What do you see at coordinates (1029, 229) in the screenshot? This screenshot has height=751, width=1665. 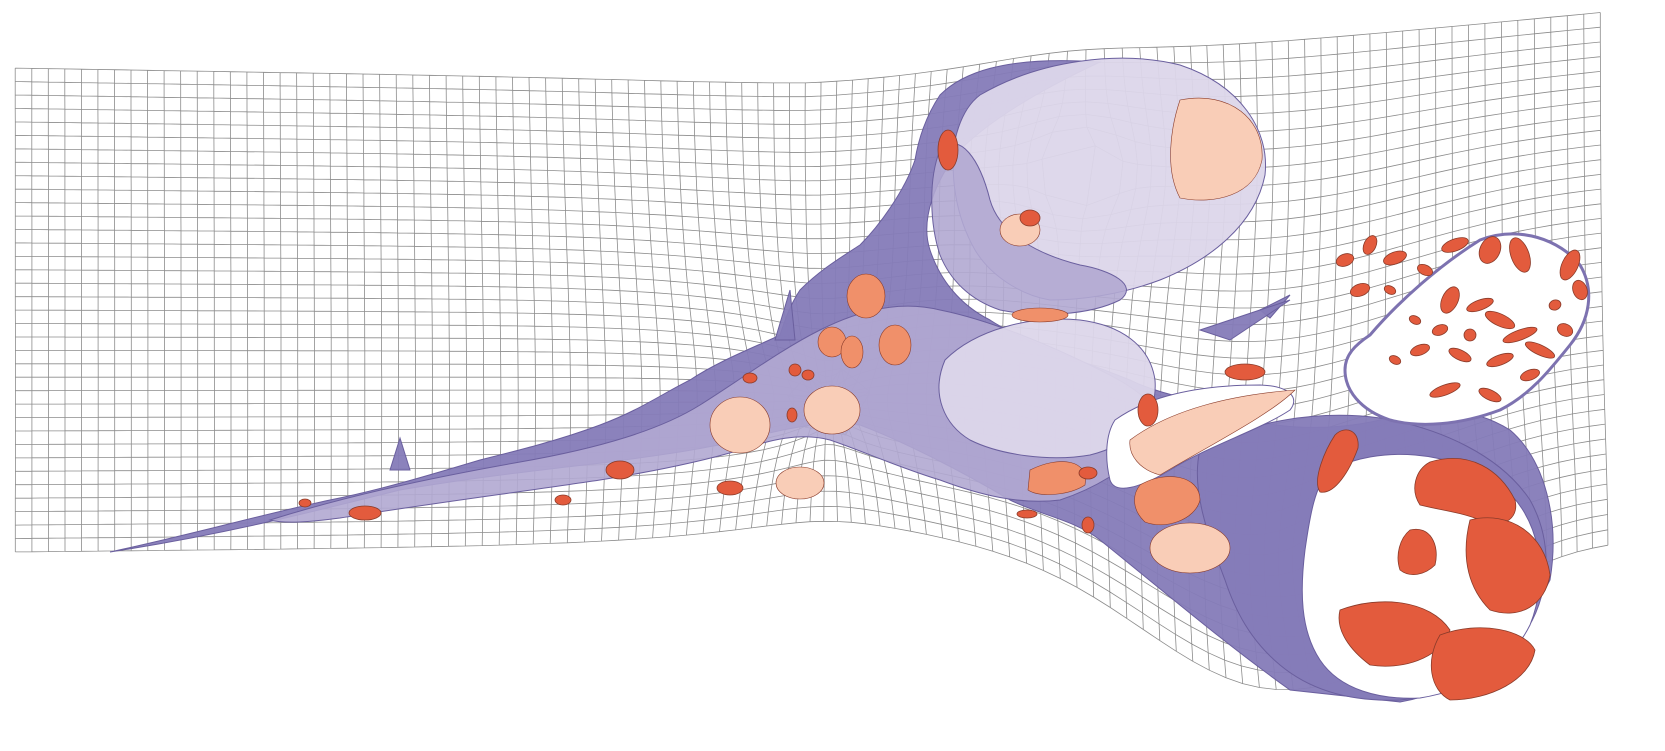 I see `tissue-upper-lobe-inner` at bounding box center [1029, 229].